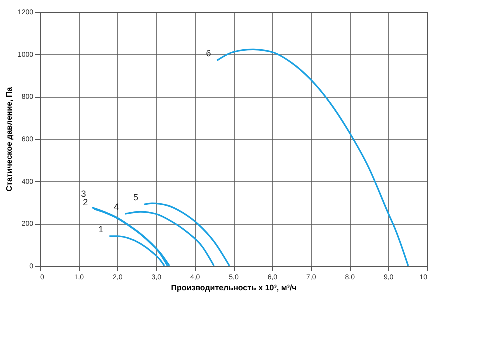 The height and width of the screenshot is (345, 500). Describe the element at coordinates (85, 202) in the screenshot. I see `series-label: 2` at that location.